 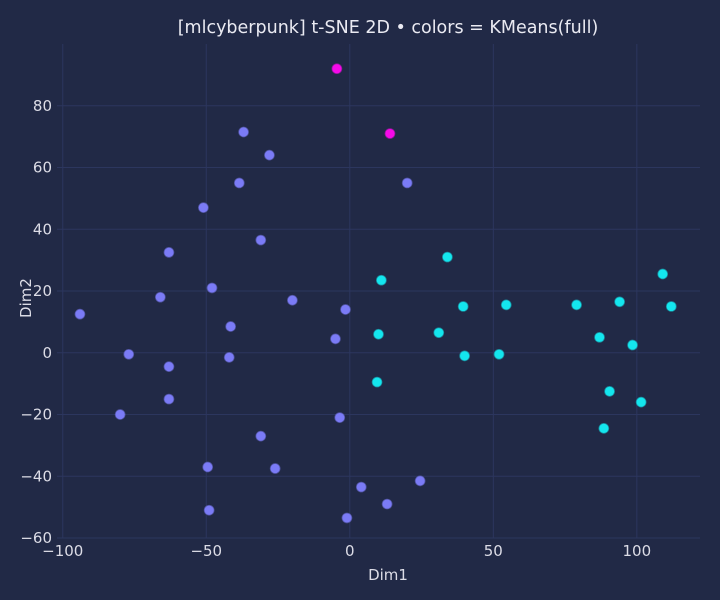 I want to click on x-tick-label: 0, so click(x=350, y=551).